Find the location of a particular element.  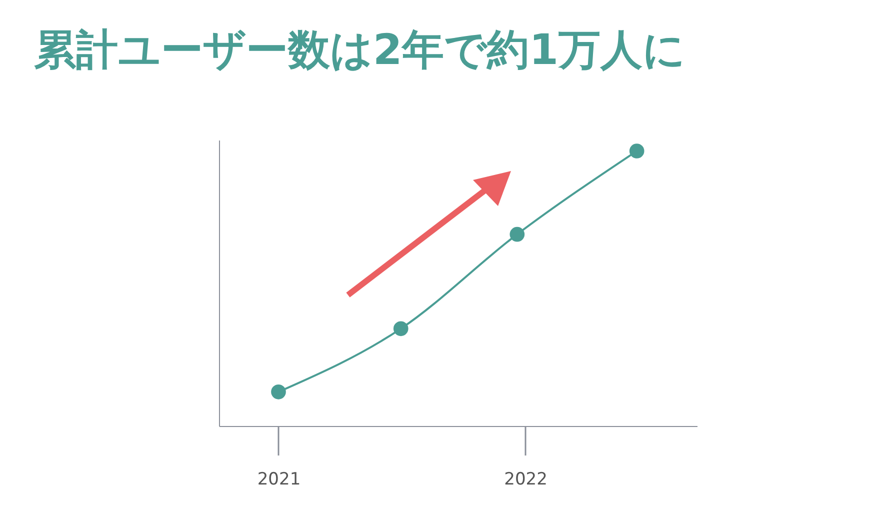

chart-title: 累計ユーザー数は2年で約1万人に is located at coordinates (360, 50).